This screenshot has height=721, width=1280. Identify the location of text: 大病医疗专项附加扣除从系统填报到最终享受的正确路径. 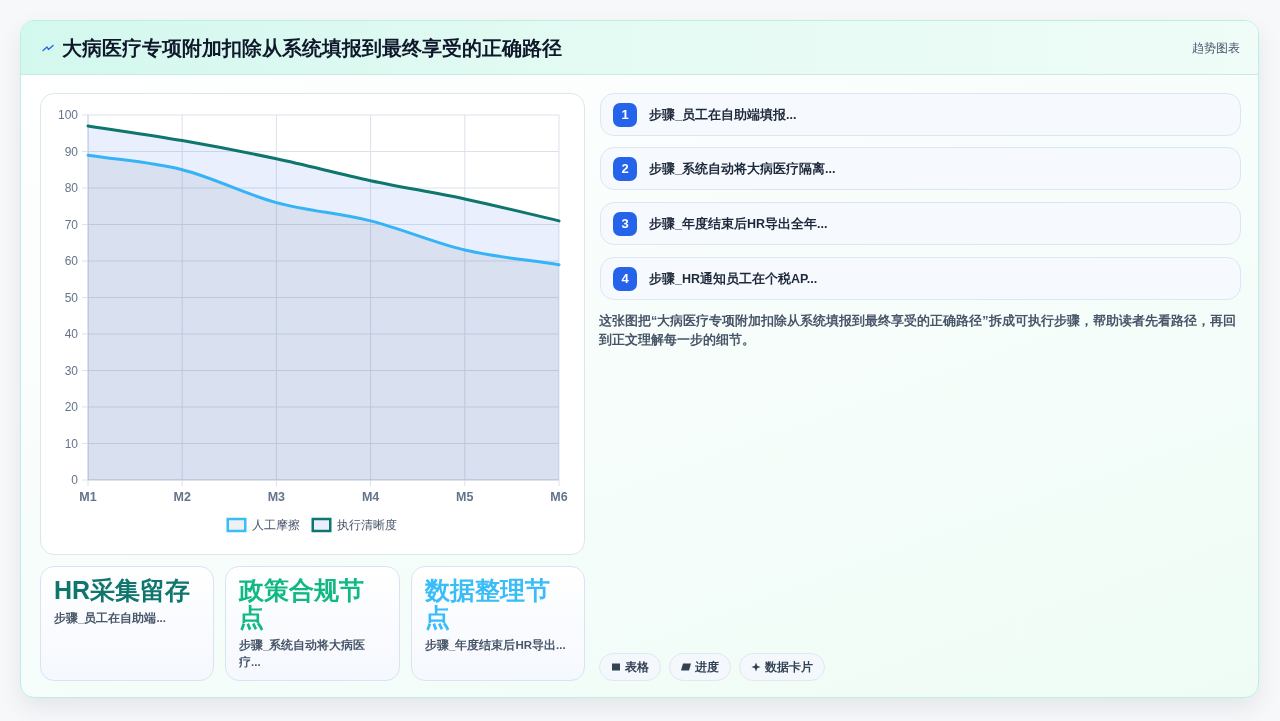
(312, 48).